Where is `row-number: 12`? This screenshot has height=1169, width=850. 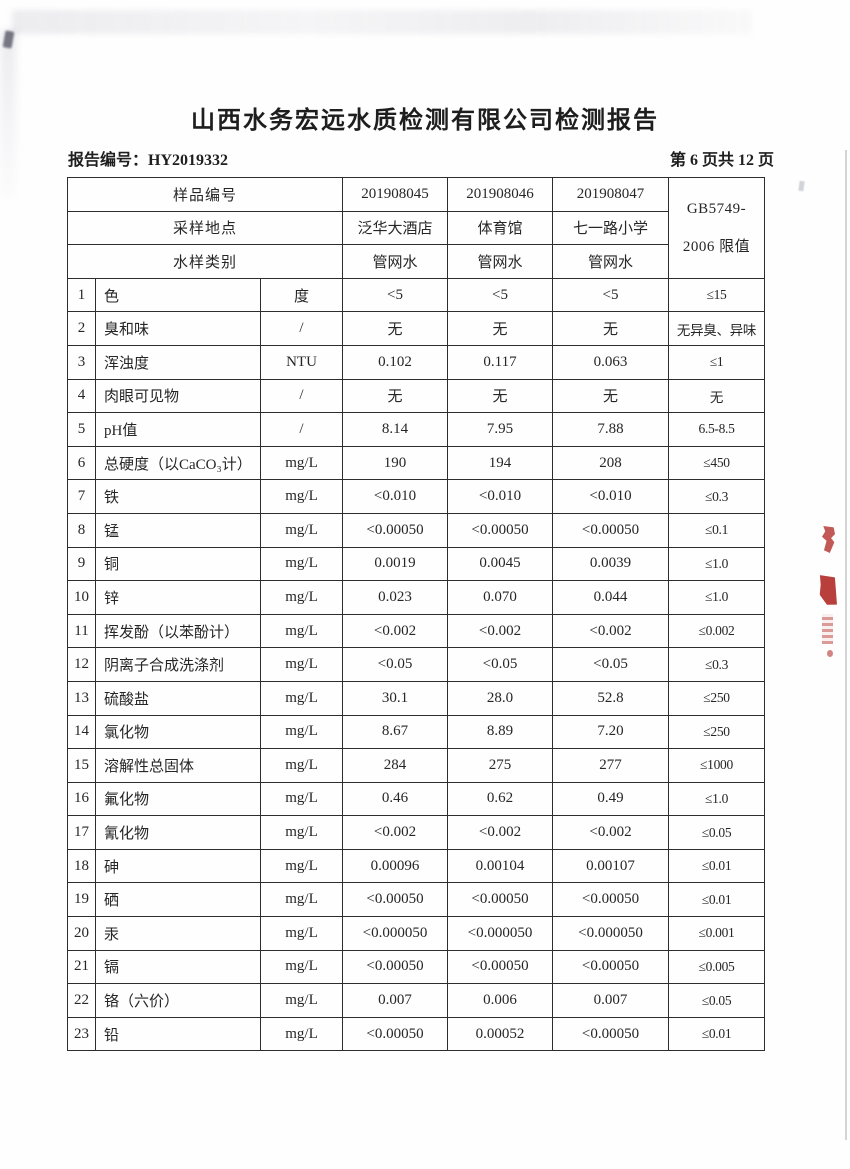 row-number: 12 is located at coordinates (81, 664).